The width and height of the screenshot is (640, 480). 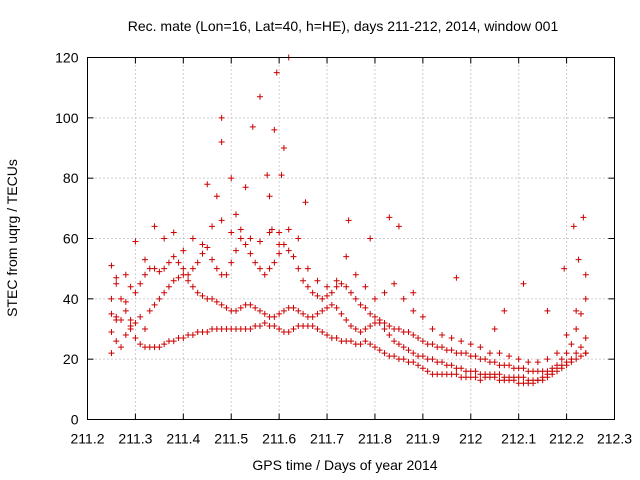 I want to click on y-tick-label: 60, so click(x=71, y=239).